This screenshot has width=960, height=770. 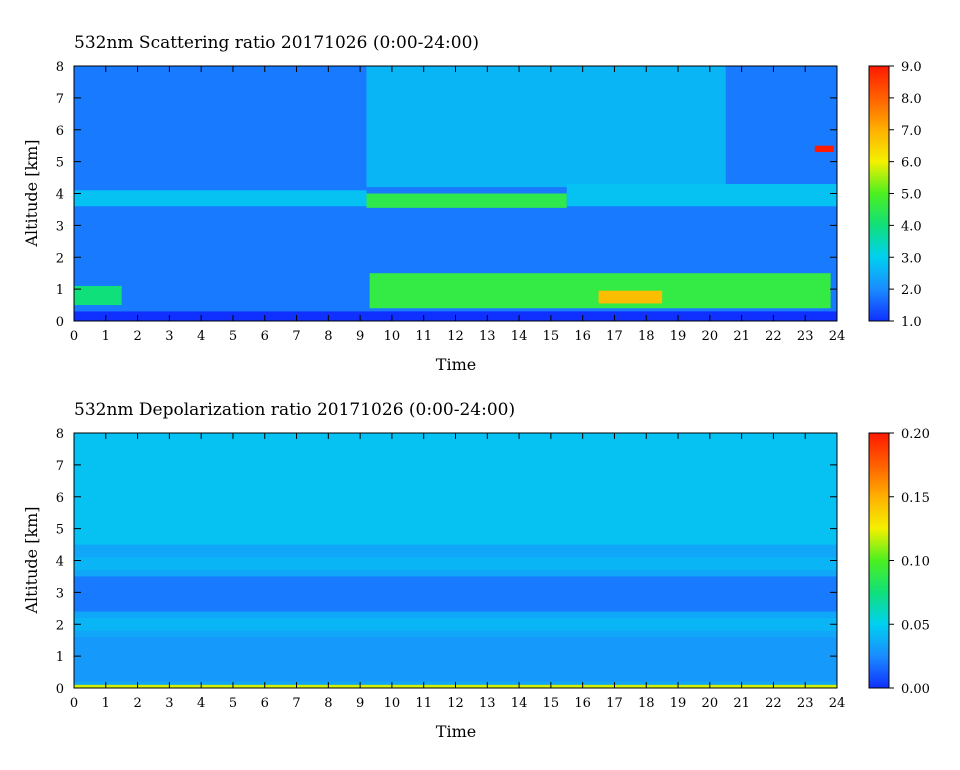 I want to click on x-tick-label: 21, so click(x=741, y=336).